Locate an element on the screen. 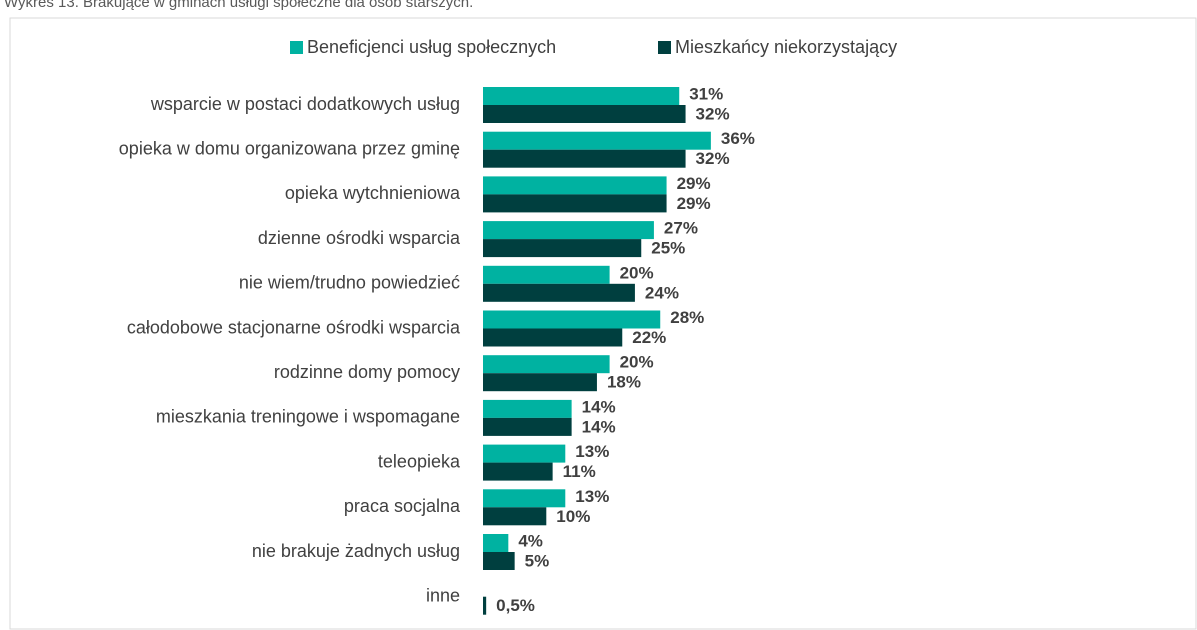  category-label: opieka w domu organizowana przez gminę is located at coordinates (289, 148).